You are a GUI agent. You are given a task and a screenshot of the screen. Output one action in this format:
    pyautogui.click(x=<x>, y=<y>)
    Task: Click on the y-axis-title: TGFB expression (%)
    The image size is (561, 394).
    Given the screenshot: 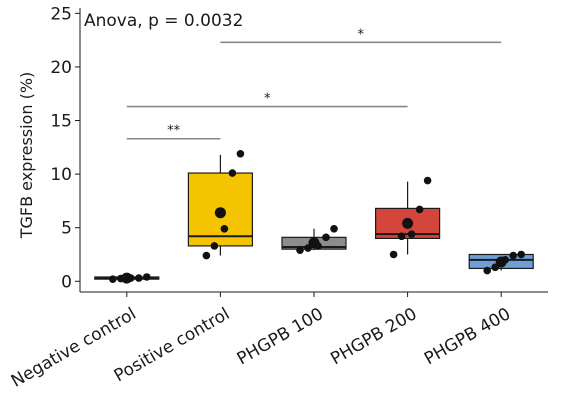 What is the action you would take?
    pyautogui.click(x=26, y=156)
    